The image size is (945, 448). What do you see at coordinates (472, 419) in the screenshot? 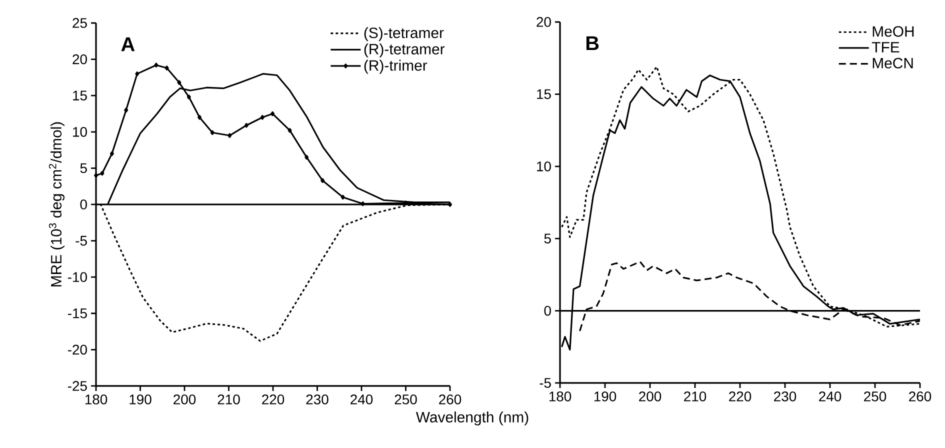
I see `x-axis-title: Wavelength (nm)` at bounding box center [472, 419].